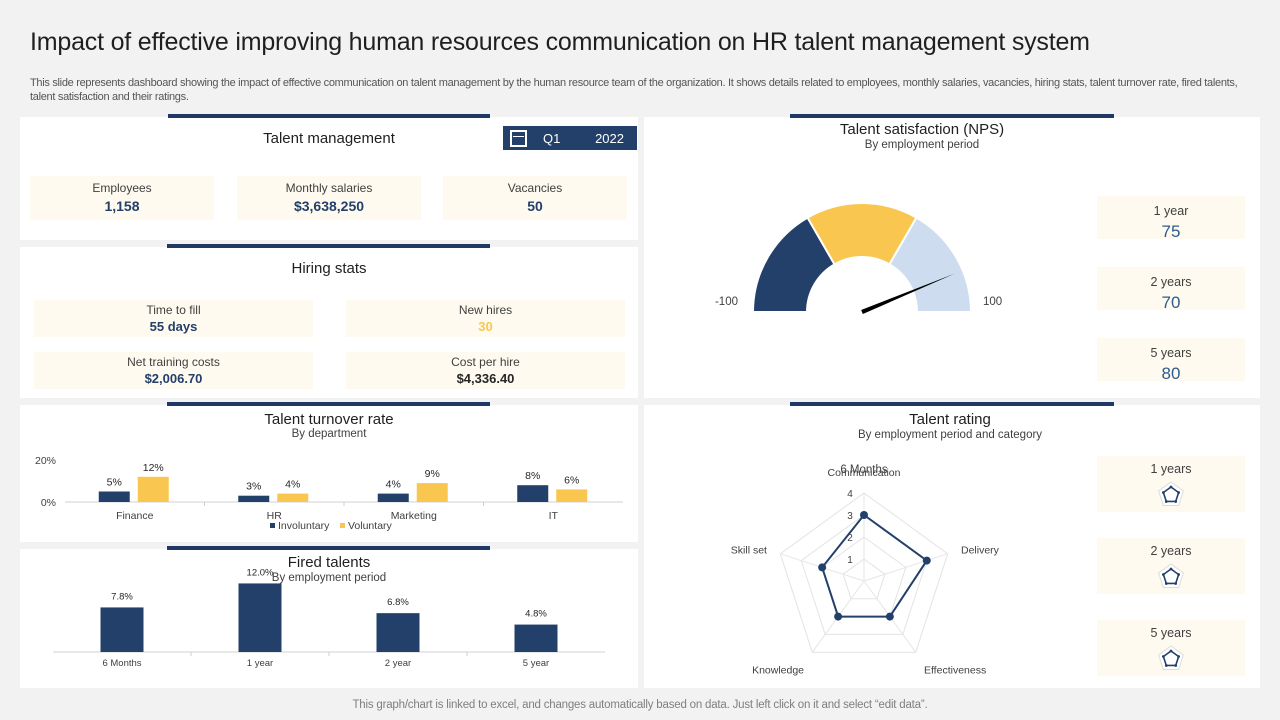 The width and height of the screenshot is (1280, 720). What do you see at coordinates (778, 671) in the screenshot?
I see `radar-axis-label: Knowledge` at bounding box center [778, 671].